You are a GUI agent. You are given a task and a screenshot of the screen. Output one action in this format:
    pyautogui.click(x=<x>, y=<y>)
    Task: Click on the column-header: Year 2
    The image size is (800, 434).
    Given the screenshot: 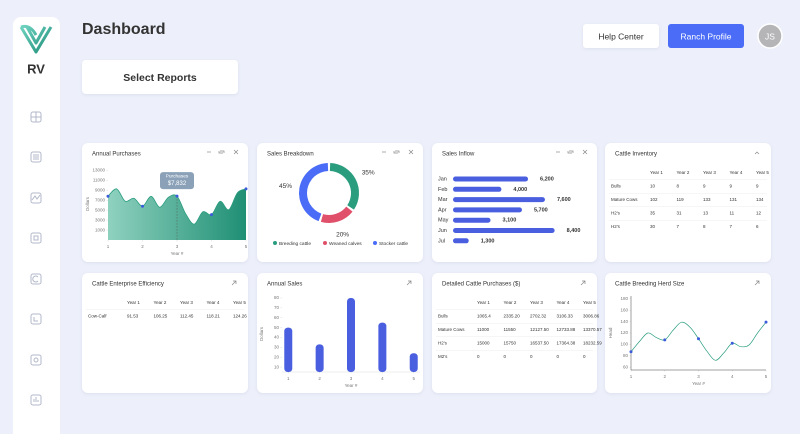 What is the action you would take?
    pyautogui.click(x=160, y=302)
    